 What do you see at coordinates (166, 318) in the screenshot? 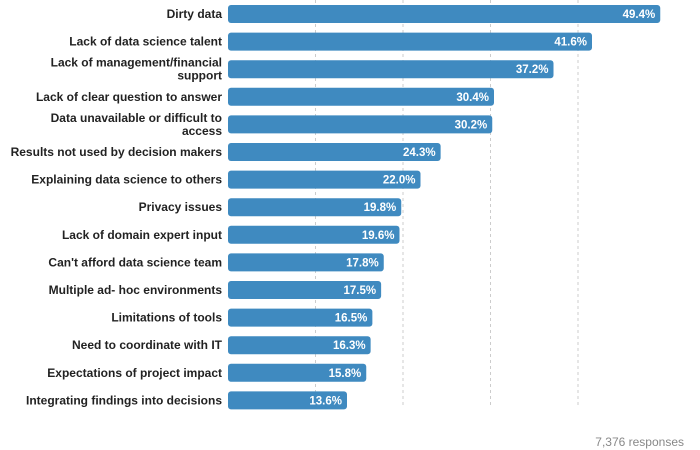
I see `category-label-11: Limitations of tools` at bounding box center [166, 318].